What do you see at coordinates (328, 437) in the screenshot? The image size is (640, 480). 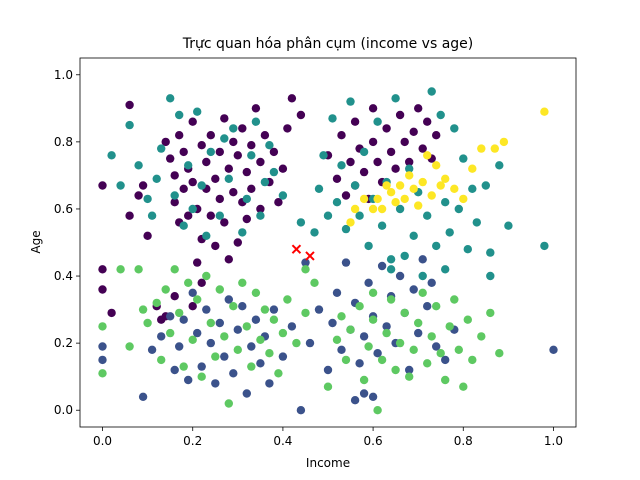 I see `x-axis-ticks: 0.0 0.2 0.4 0.6 0.8 1.0` at bounding box center [328, 437].